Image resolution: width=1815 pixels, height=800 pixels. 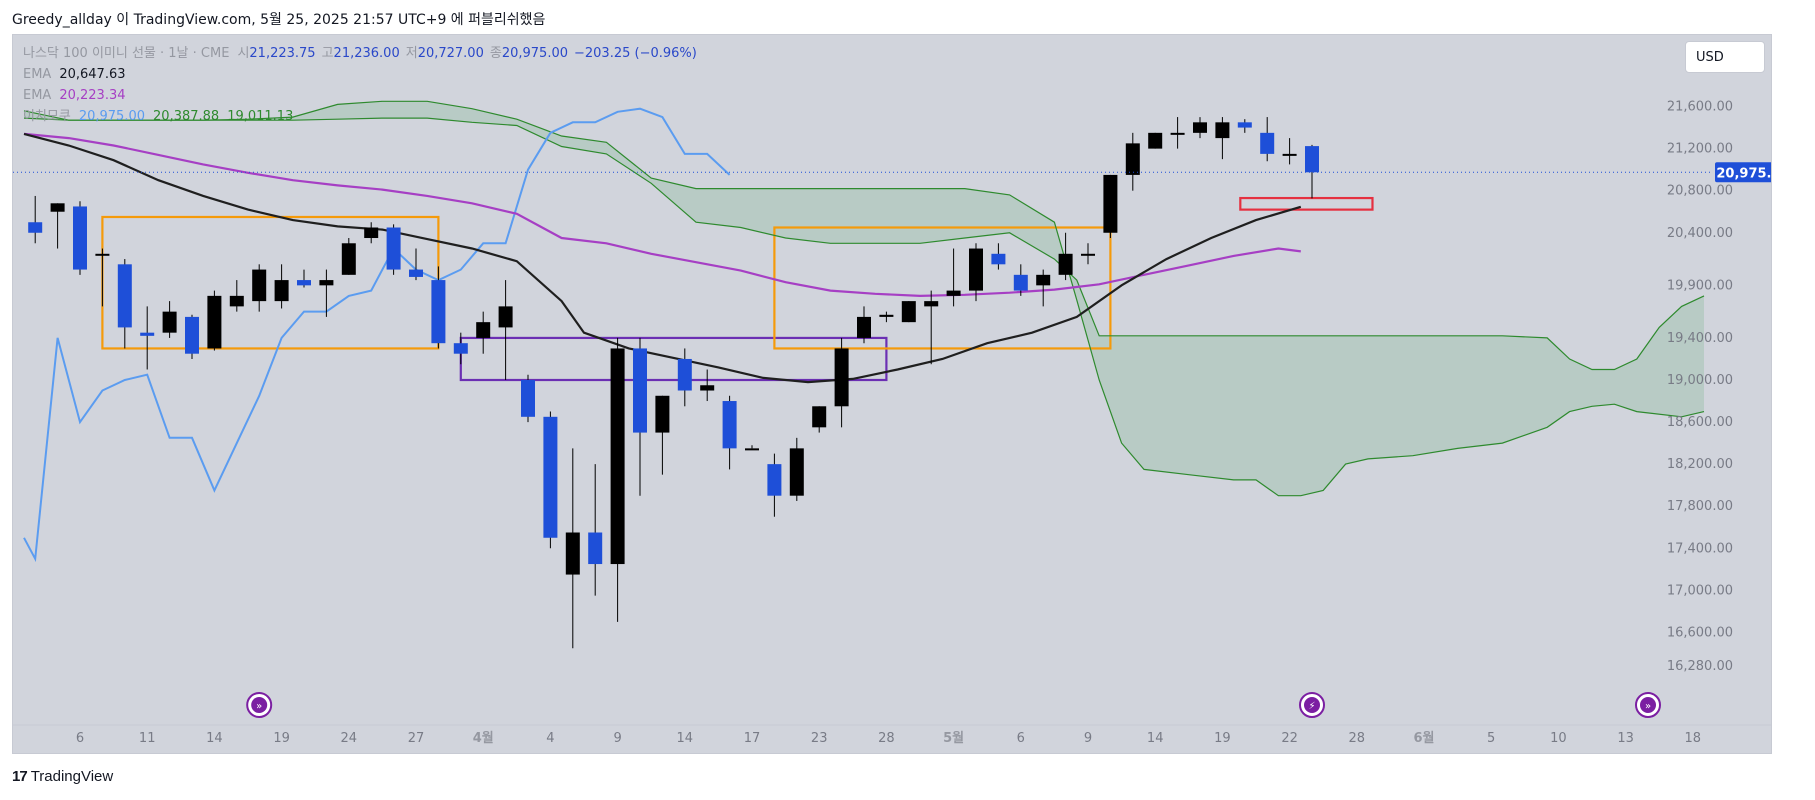 What do you see at coordinates (483, 738) in the screenshot?
I see `x-tick-label: 4월` at bounding box center [483, 738].